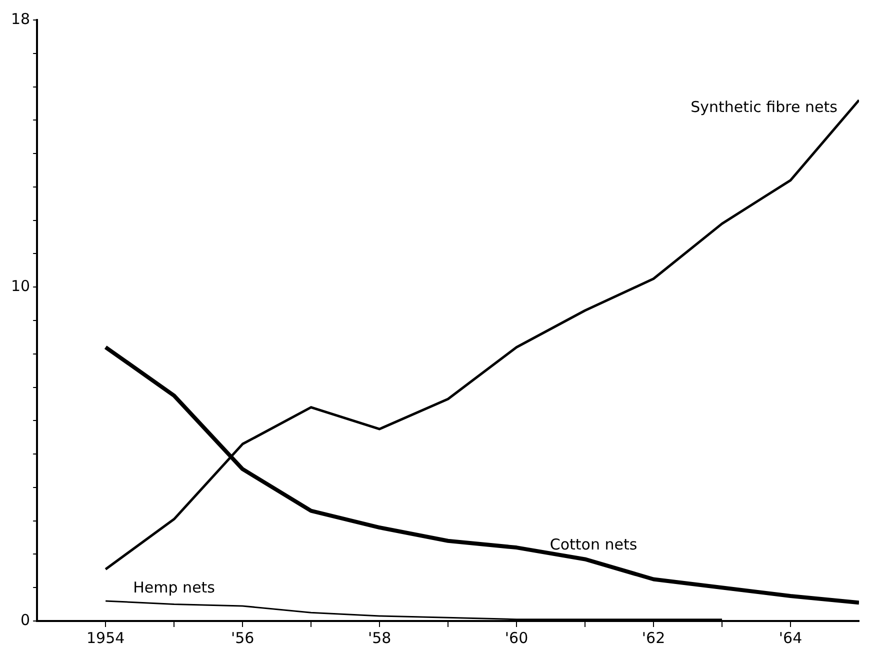 The width and height of the screenshot is (871, 659). What do you see at coordinates (654, 637) in the screenshot?
I see `x-tick-label: '62` at bounding box center [654, 637].